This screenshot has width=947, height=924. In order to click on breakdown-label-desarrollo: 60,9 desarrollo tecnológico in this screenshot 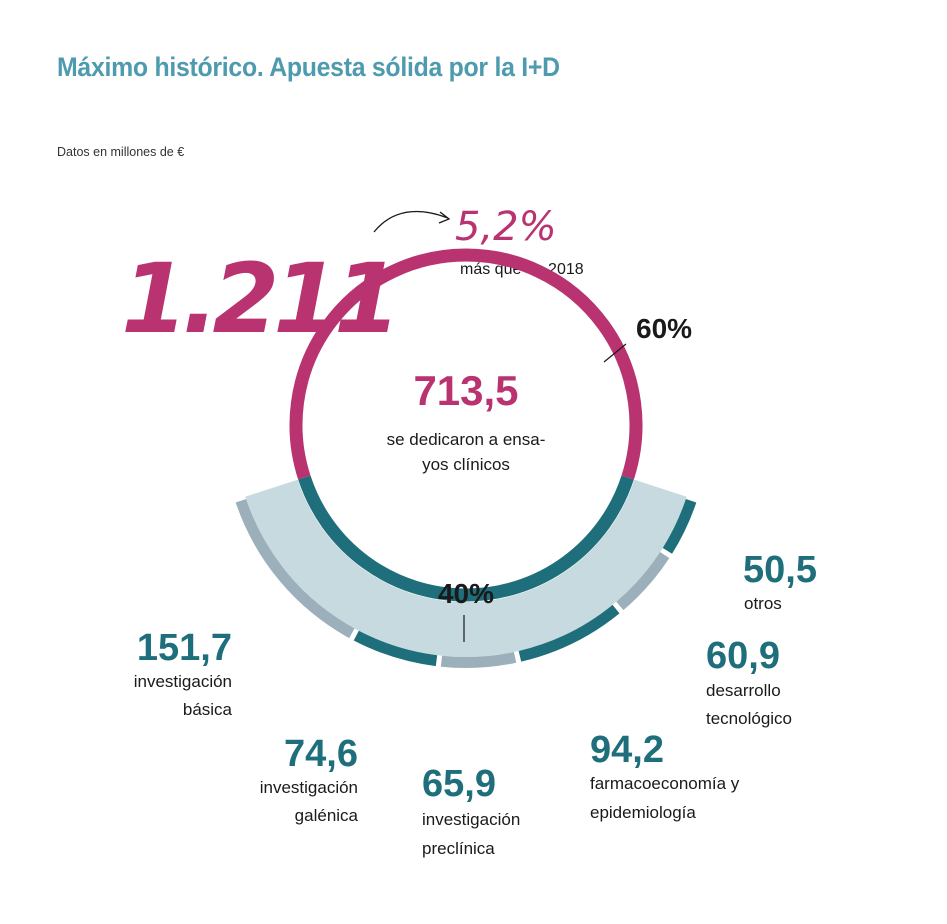, I will do `click(749, 681)`.